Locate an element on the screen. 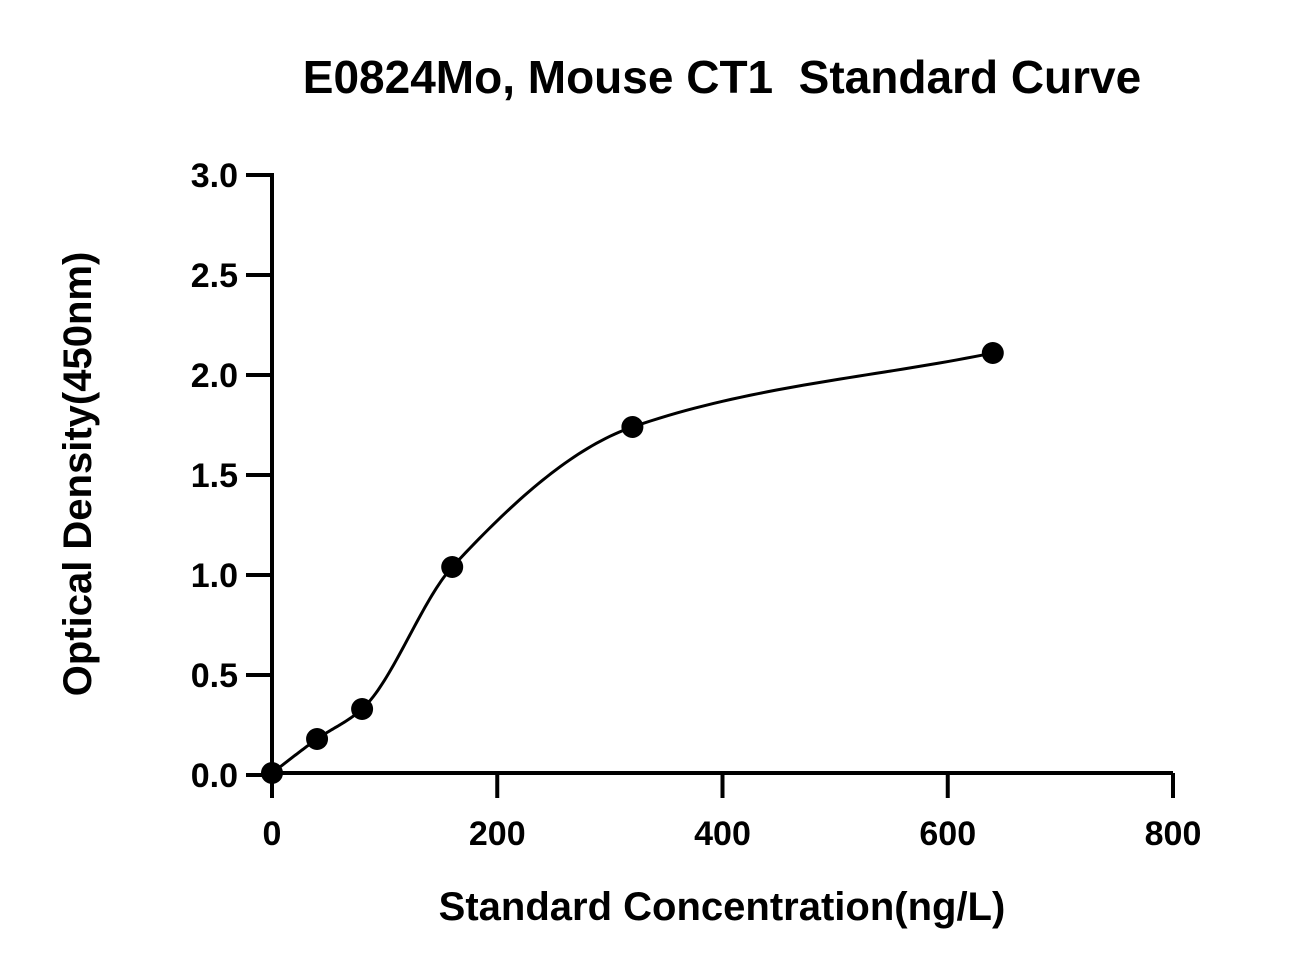 Image resolution: width=1311 pixels, height=975 pixels. y-tick-label: 1.5 is located at coordinates (214, 476).